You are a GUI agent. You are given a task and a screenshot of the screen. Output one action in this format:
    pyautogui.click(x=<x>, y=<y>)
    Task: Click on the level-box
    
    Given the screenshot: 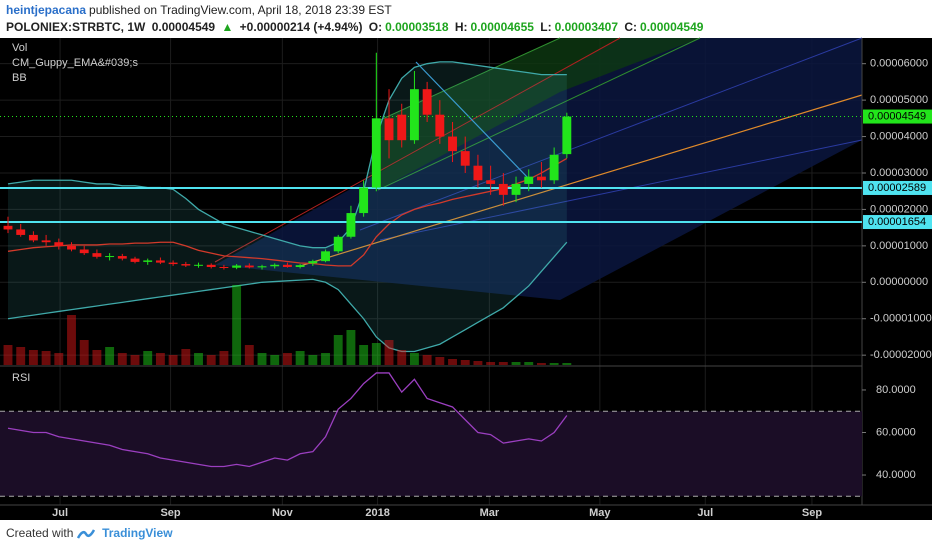 What is the action you would take?
    pyautogui.click(x=897, y=222)
    